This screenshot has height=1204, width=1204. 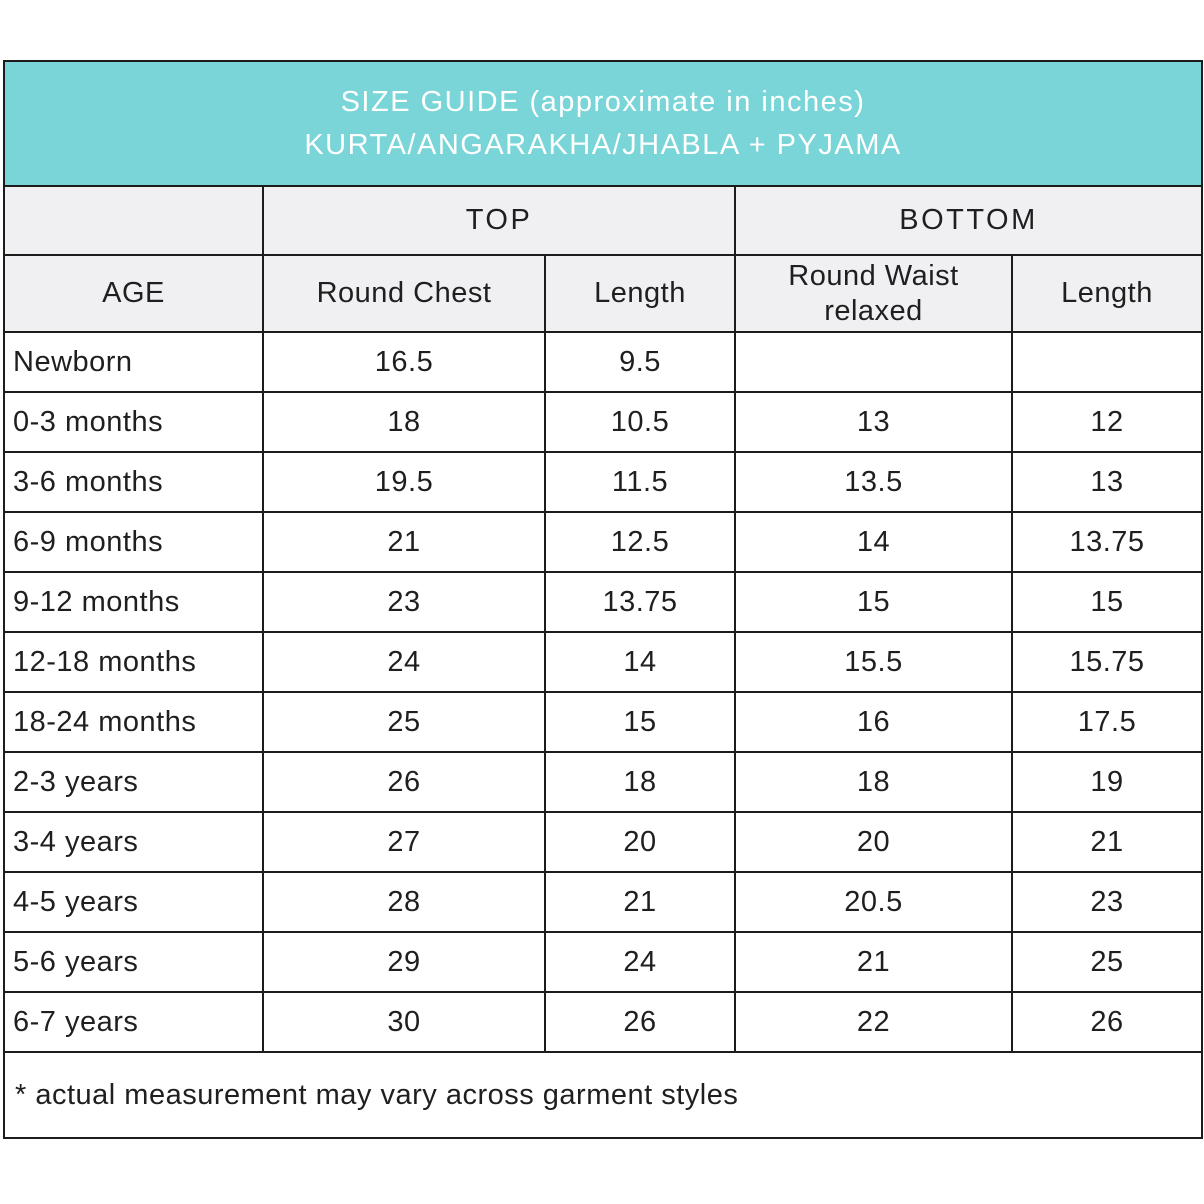 I want to click on title-line-2: KURTA/ANGARAKHA/JHABLA + PYJAMA, so click(x=603, y=144).